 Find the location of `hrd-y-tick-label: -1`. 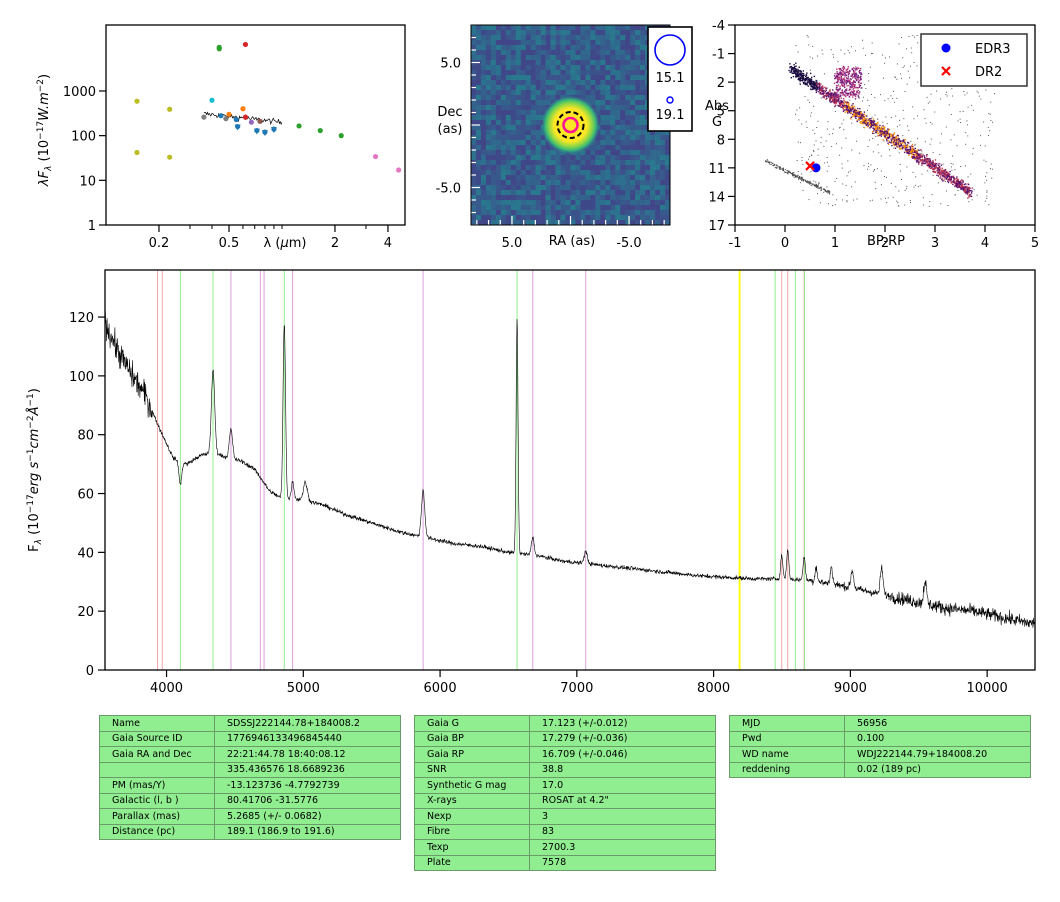

hrd-y-tick-label: -1 is located at coordinates (718, 55).